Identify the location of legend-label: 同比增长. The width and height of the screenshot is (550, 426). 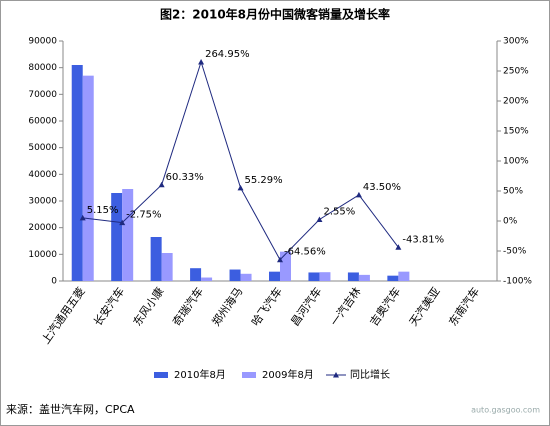
(370, 374).